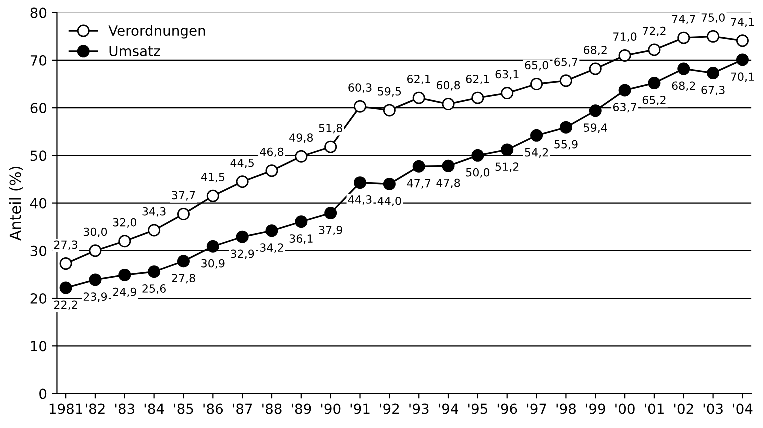 The width and height of the screenshot is (763, 428). What do you see at coordinates (184, 196) in the screenshot?
I see `data-label: 37,7` at bounding box center [184, 196].